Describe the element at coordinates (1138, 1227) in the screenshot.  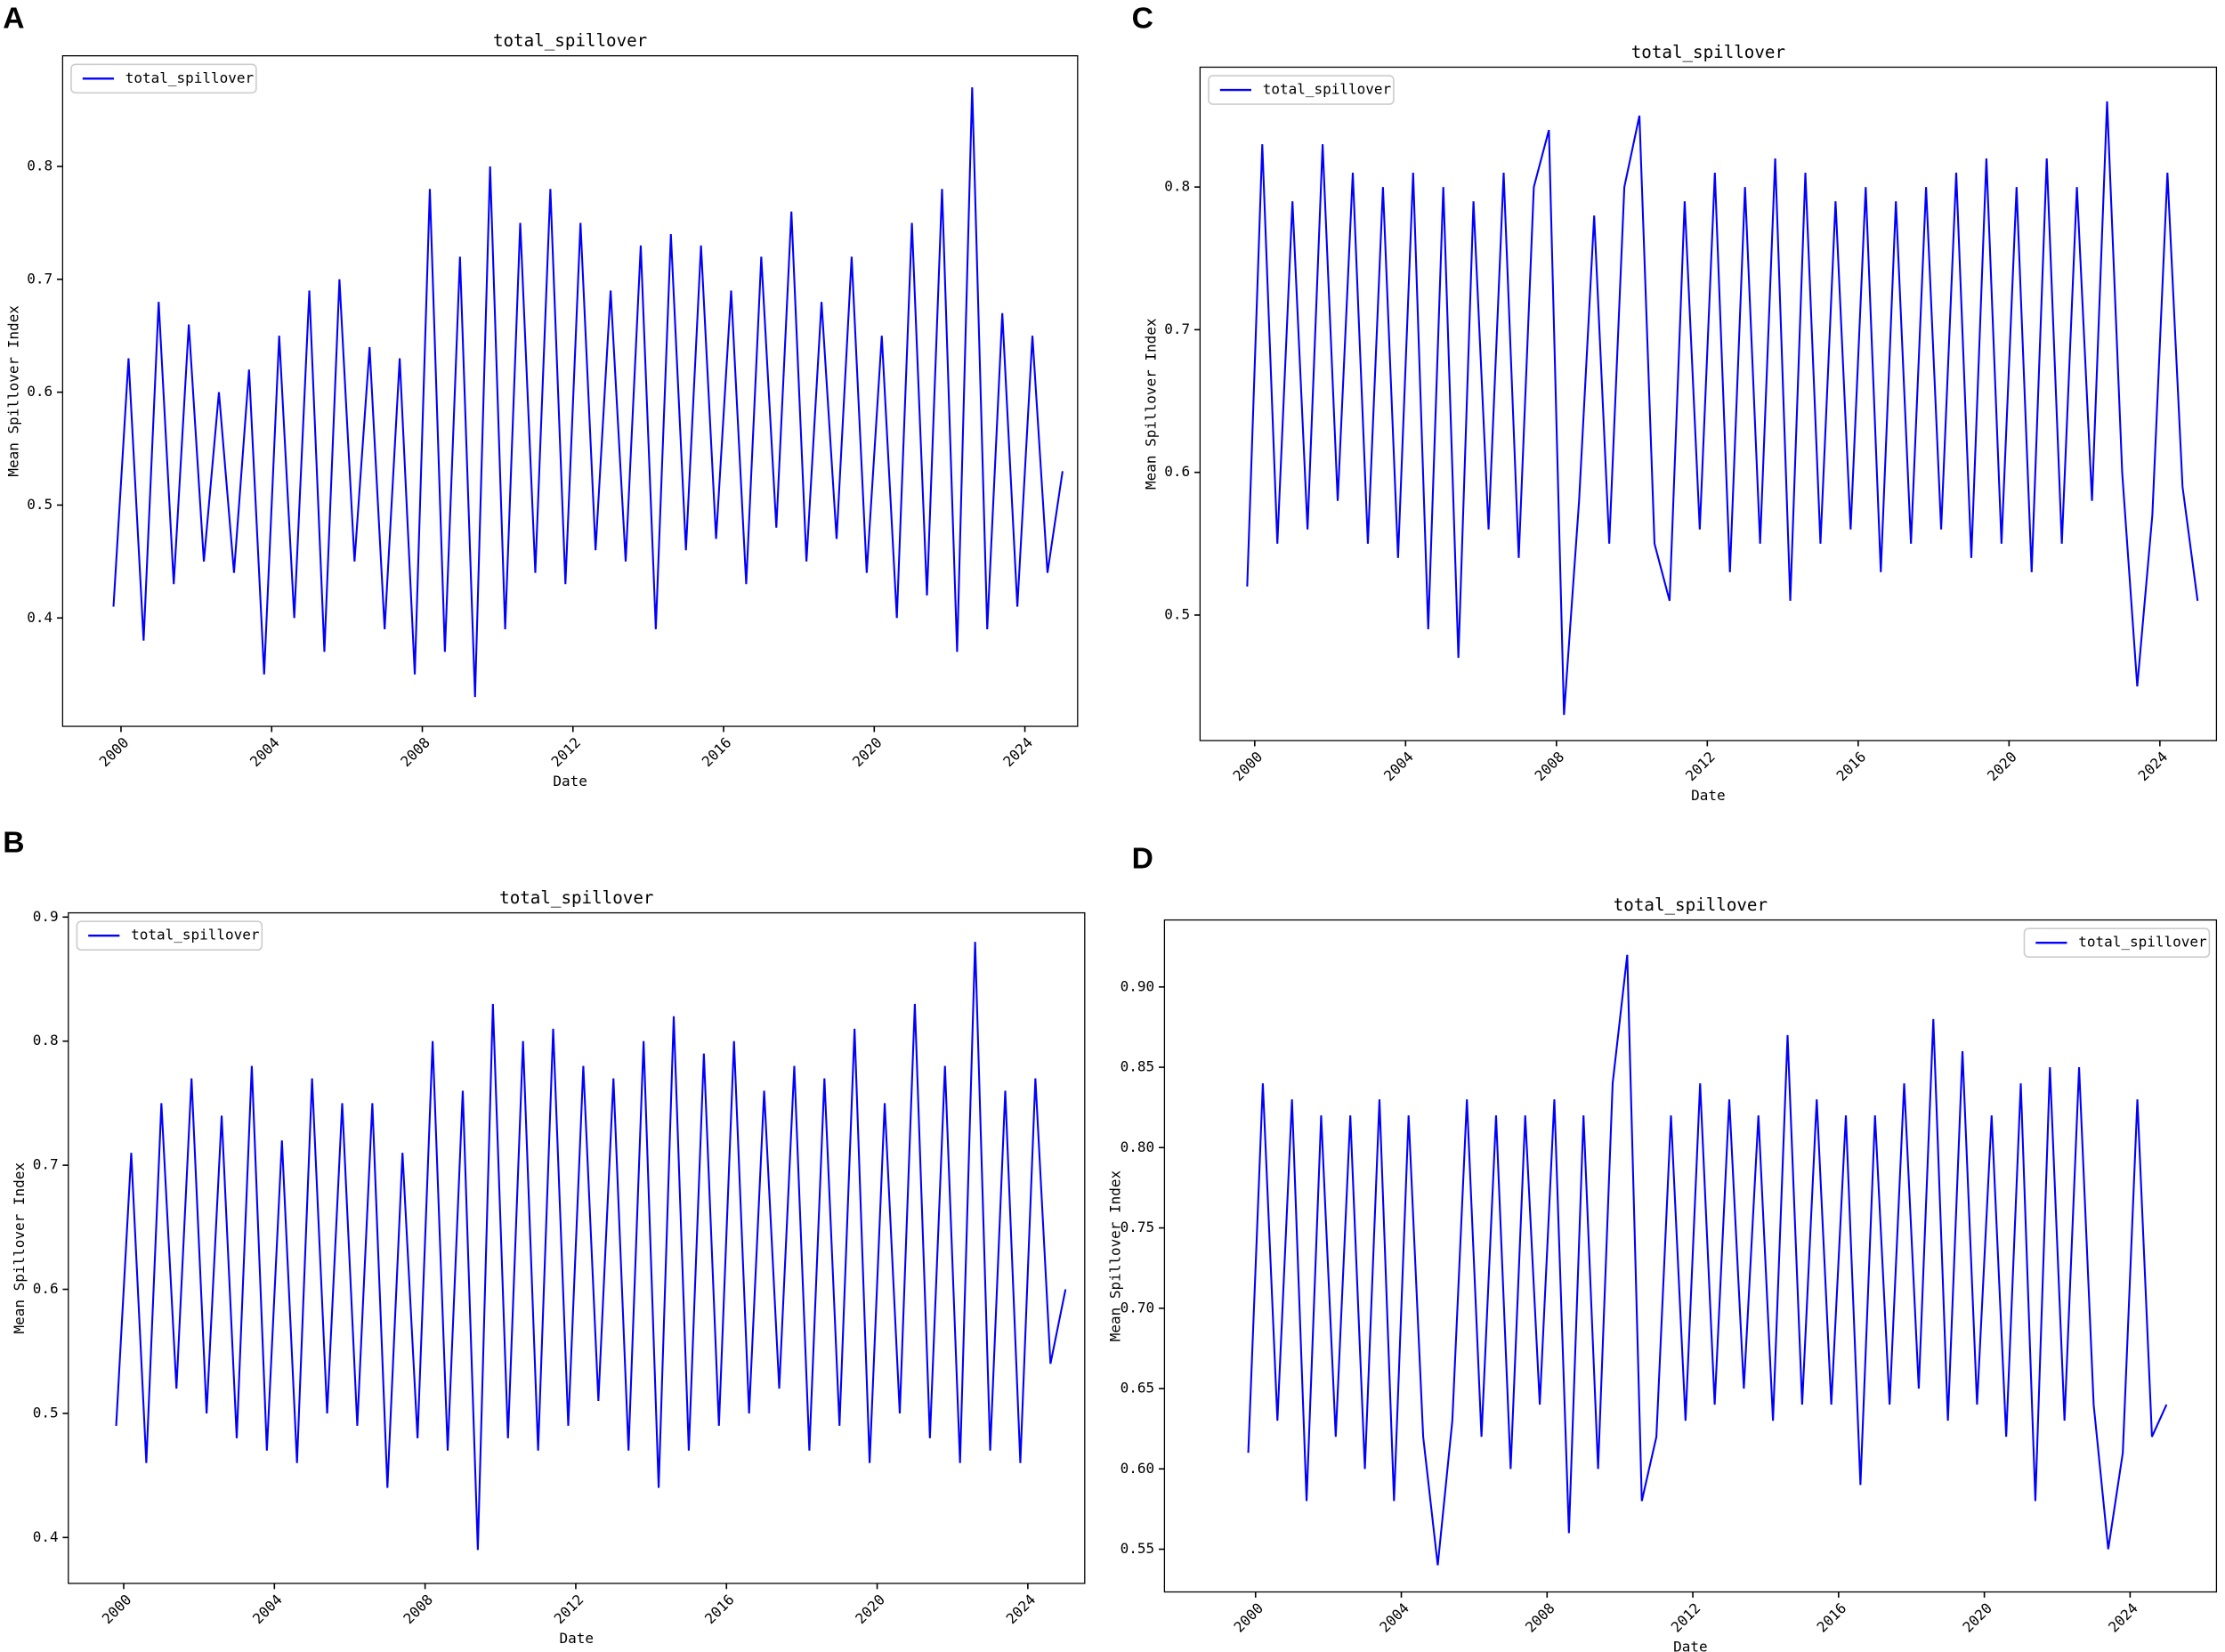
I see `y-tick-label: 0.75` at that location.